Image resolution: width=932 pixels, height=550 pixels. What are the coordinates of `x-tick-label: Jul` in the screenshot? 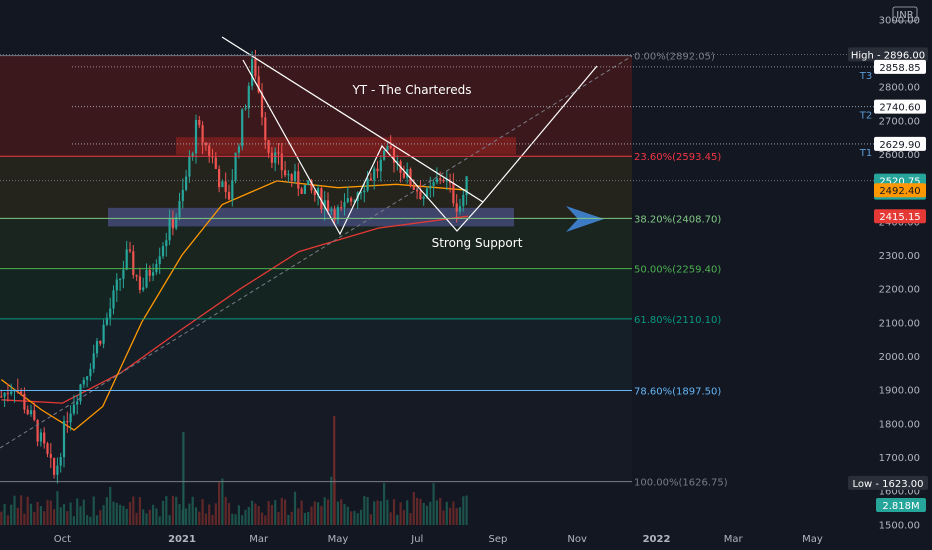 It's located at (416, 539).